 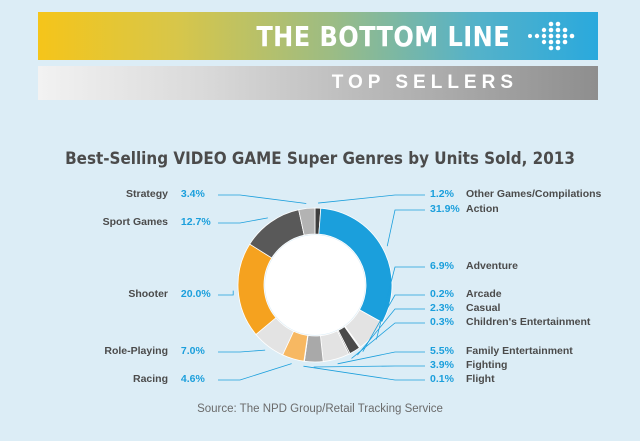 I want to click on leader-line-shooter, so click(x=226, y=293).